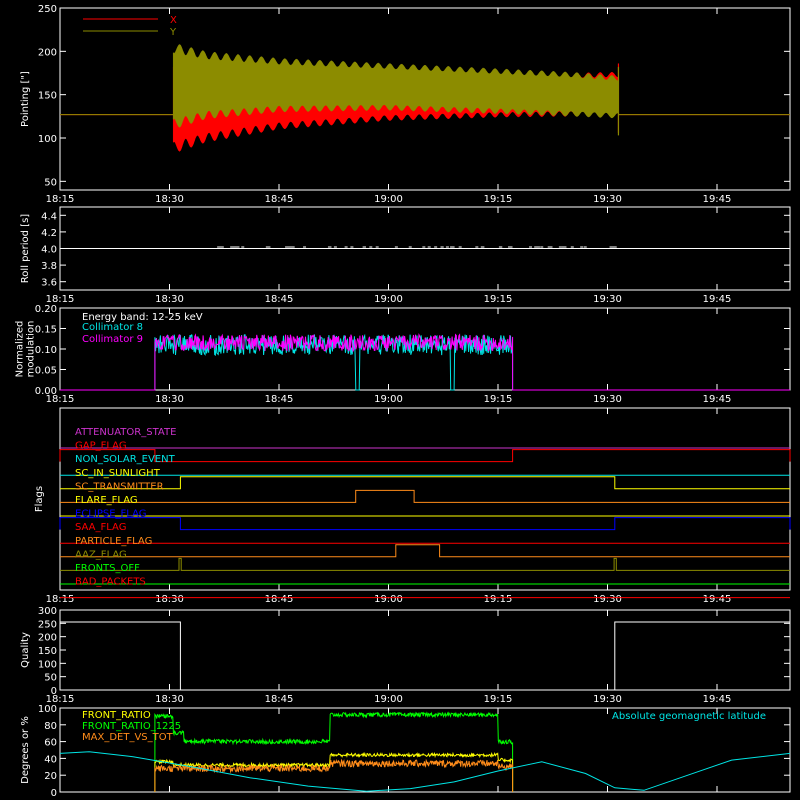  What do you see at coordinates (717, 299) in the screenshot?
I see `roll-xtick-label: 19:45` at bounding box center [717, 299].